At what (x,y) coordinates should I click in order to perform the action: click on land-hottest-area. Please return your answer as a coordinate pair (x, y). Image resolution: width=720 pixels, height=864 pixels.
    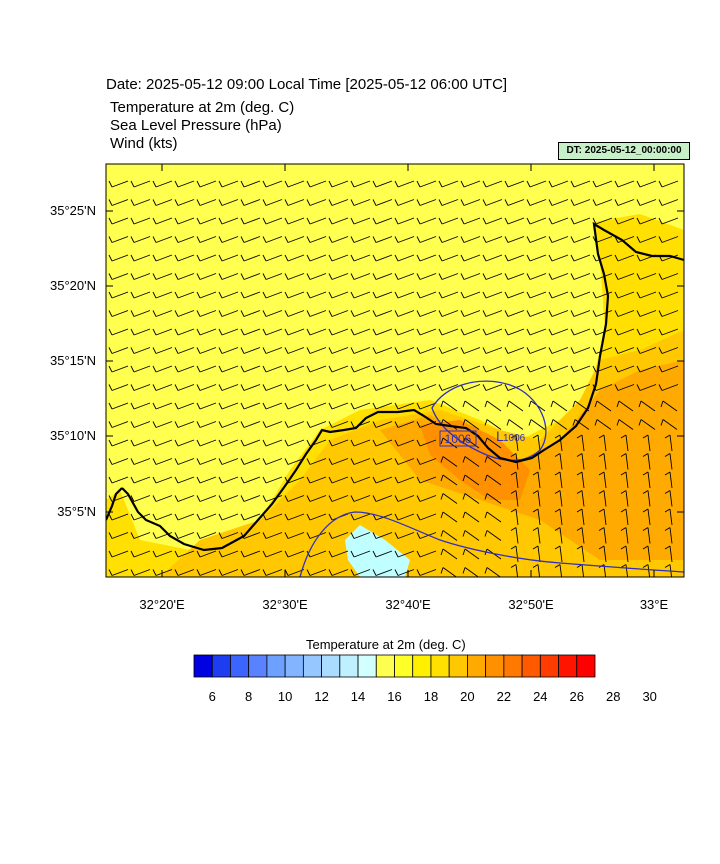
    Looking at the image, I should click on (475, 460).